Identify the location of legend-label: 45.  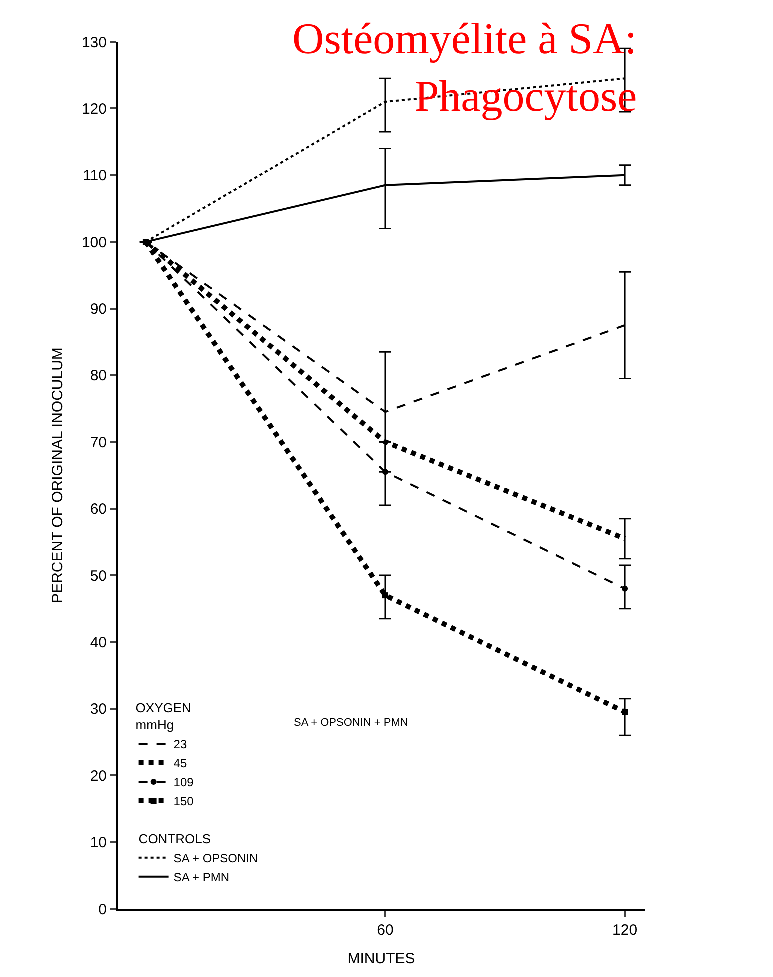
(181, 763).